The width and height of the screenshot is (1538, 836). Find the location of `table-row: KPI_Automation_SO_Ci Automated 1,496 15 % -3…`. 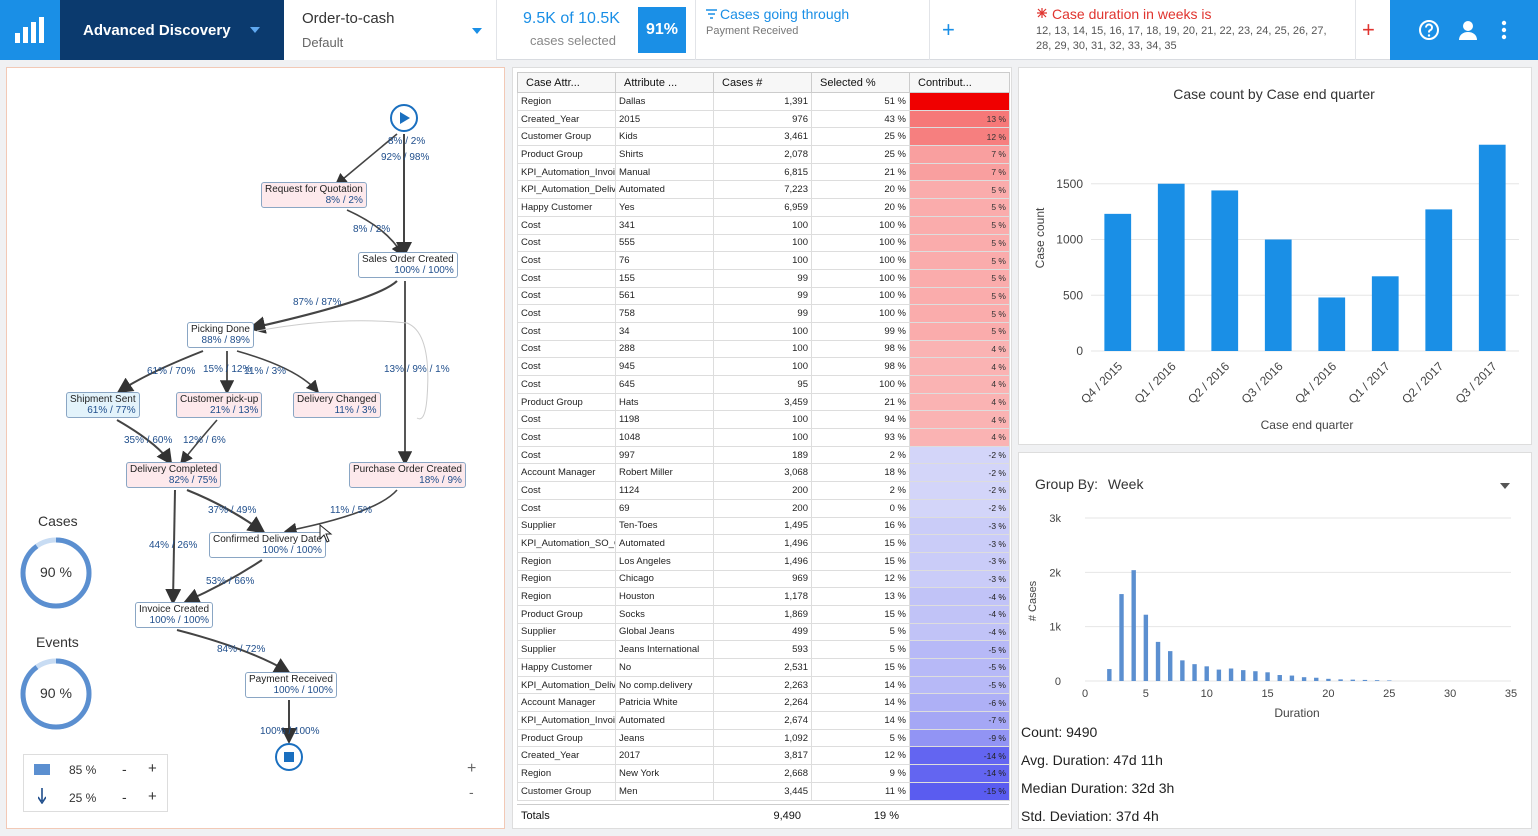

table-row: KPI_Automation_SO_Ci Automated 1,496 15 % -3… is located at coordinates (763, 543).